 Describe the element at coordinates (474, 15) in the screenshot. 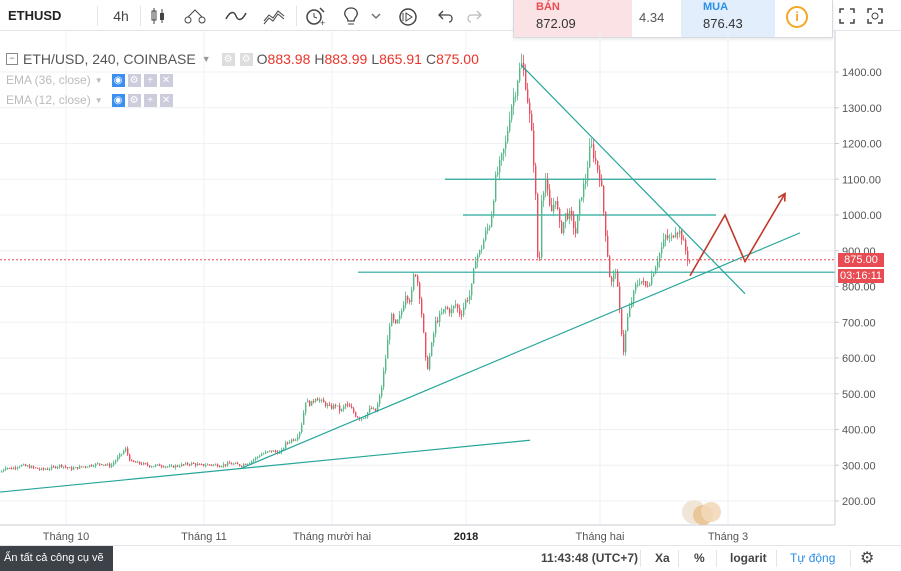

I see `redo-icon` at that location.